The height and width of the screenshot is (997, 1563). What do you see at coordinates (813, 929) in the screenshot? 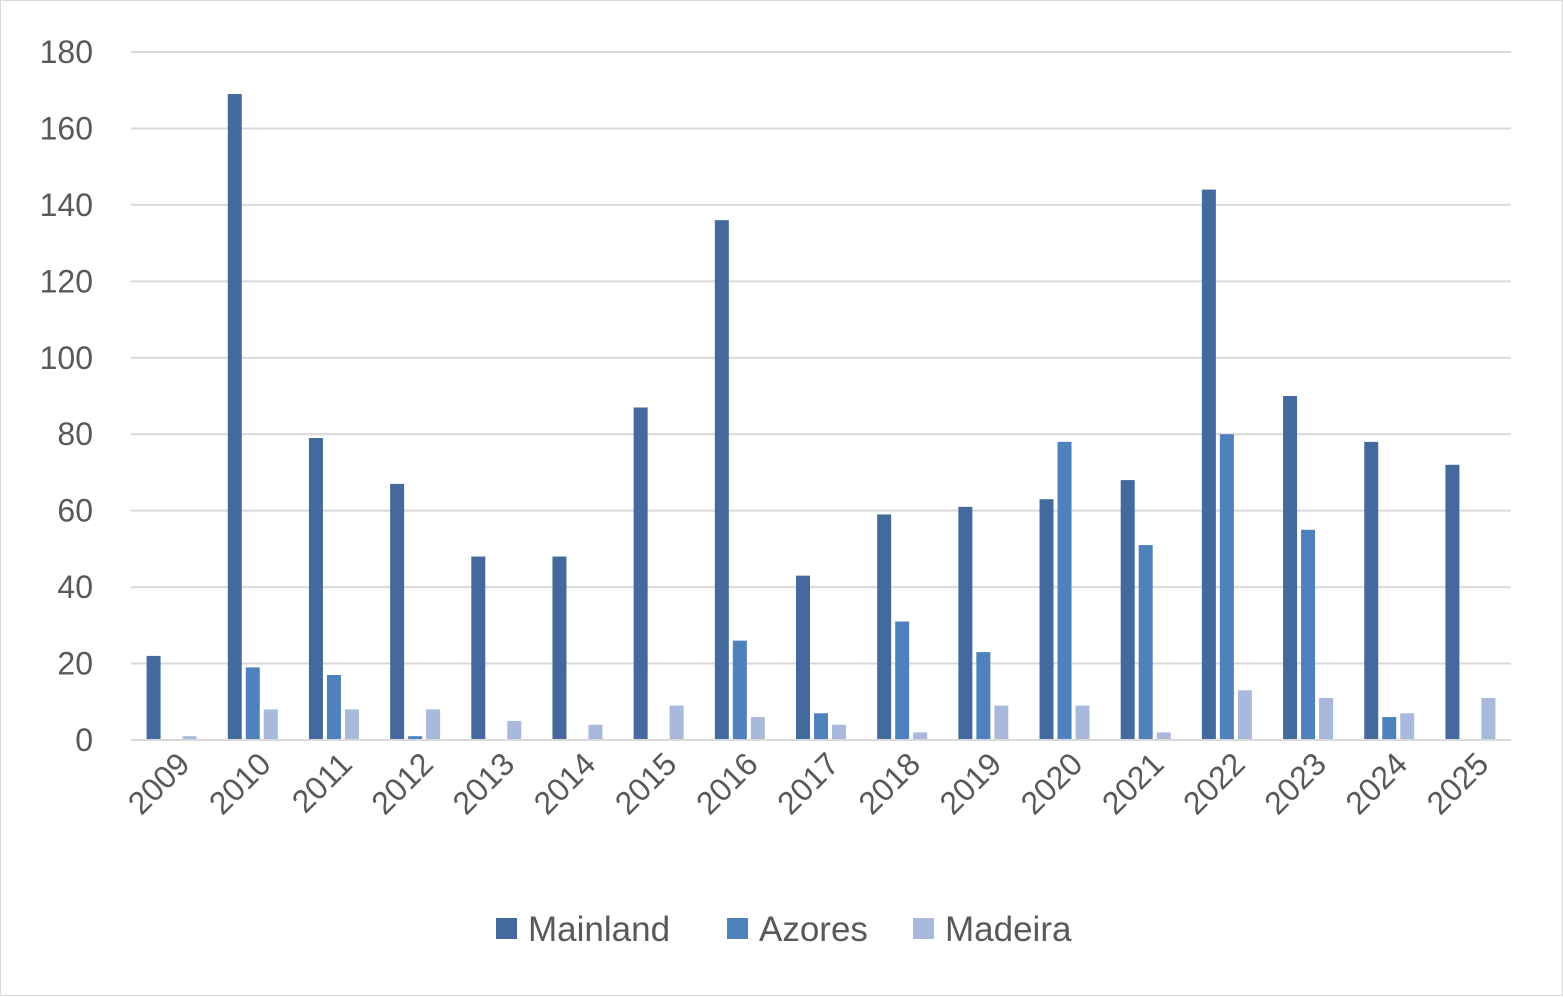
I see `legend-label-azores: Azores` at bounding box center [813, 929].